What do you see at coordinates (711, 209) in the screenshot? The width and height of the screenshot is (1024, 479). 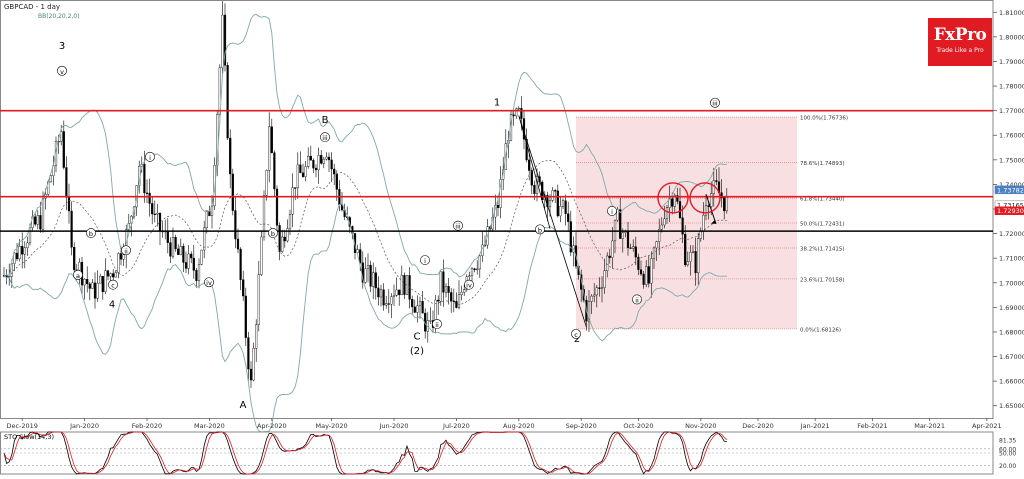 I see `forecast-arrow` at bounding box center [711, 209].